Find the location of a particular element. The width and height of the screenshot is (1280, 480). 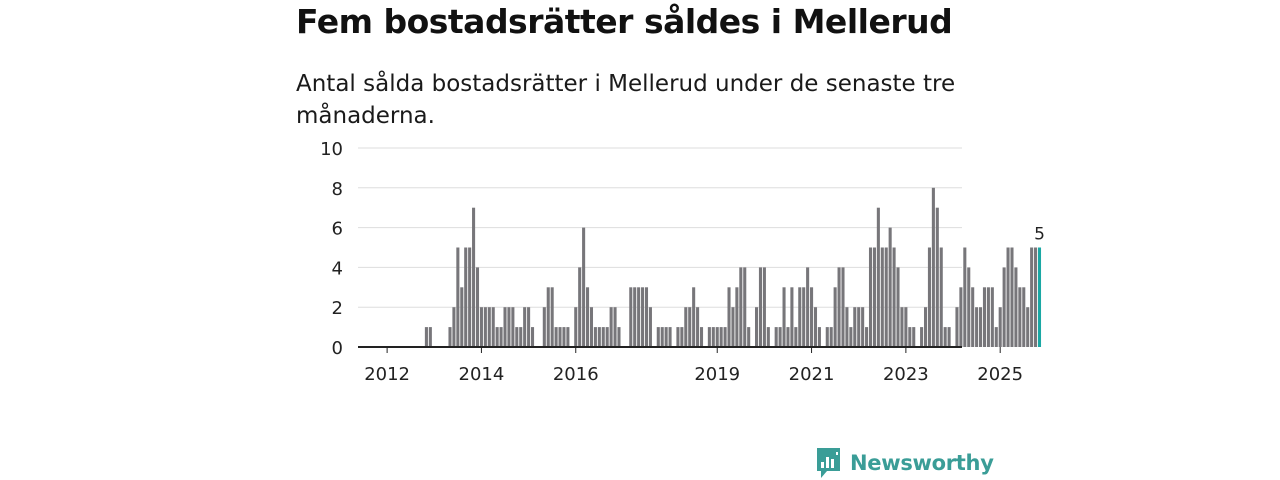

x-tick-label: 2019 is located at coordinates (717, 374).